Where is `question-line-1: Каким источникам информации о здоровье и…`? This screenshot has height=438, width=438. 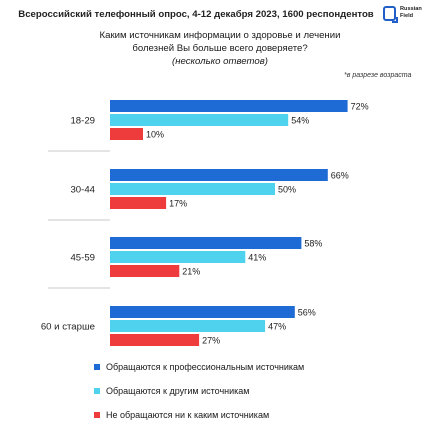 question-line-1: Каким источникам информации о здоровье и… is located at coordinates (220, 35).